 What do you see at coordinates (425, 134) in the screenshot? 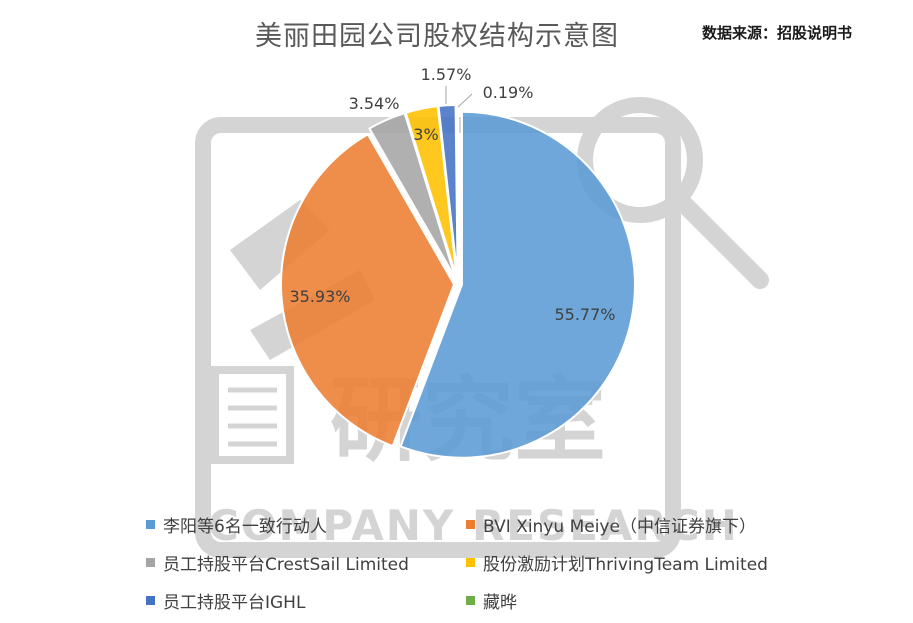
I see `data-label: 3%` at bounding box center [425, 134].